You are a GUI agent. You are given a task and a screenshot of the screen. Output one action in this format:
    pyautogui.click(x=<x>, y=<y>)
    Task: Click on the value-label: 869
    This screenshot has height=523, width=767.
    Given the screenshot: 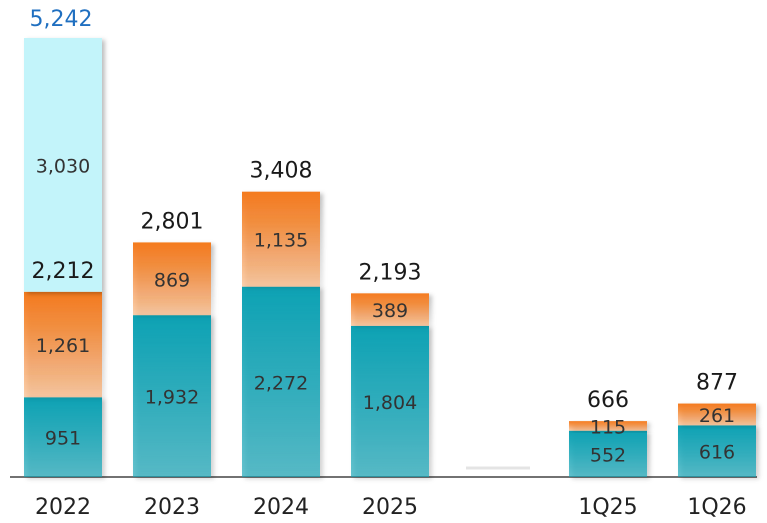 What is the action you would take?
    pyautogui.click(x=172, y=280)
    